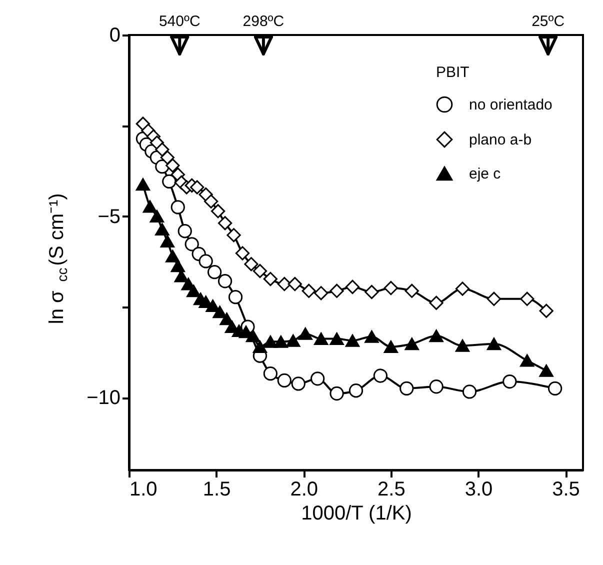 The width and height of the screenshot is (603, 565). Describe the element at coordinates (114, 35) in the screenshot. I see `y-tick-label: 0` at that location.